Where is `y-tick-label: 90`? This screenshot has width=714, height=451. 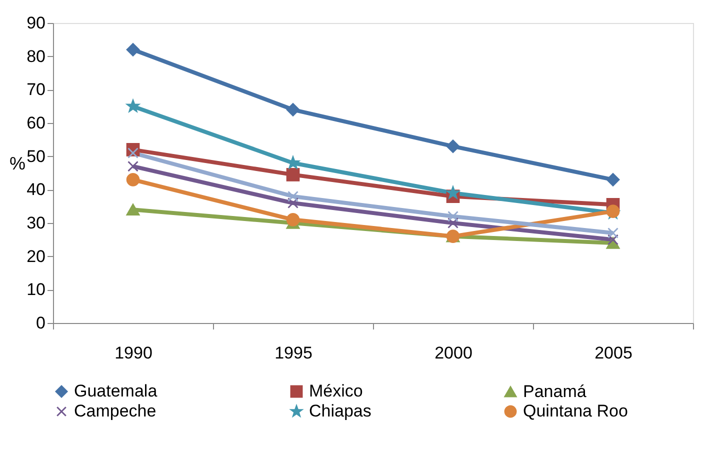 y-tick-label: 90 is located at coordinates (36, 23).